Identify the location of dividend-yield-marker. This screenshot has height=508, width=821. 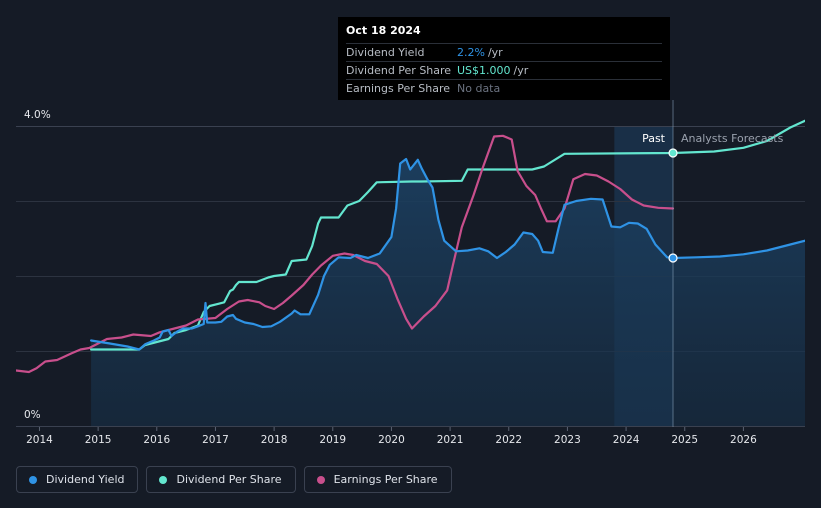
(673, 258).